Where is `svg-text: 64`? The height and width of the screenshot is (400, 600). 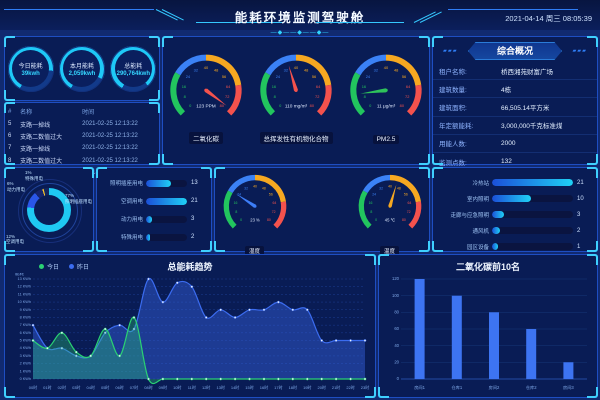
svg-text: 64 is located at coordinates (409, 203).